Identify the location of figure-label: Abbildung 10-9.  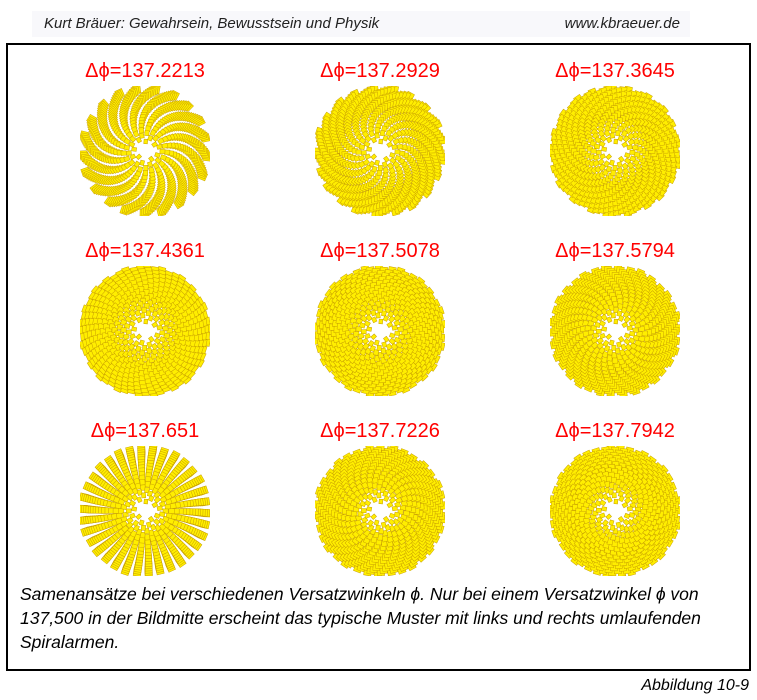
(695, 685).